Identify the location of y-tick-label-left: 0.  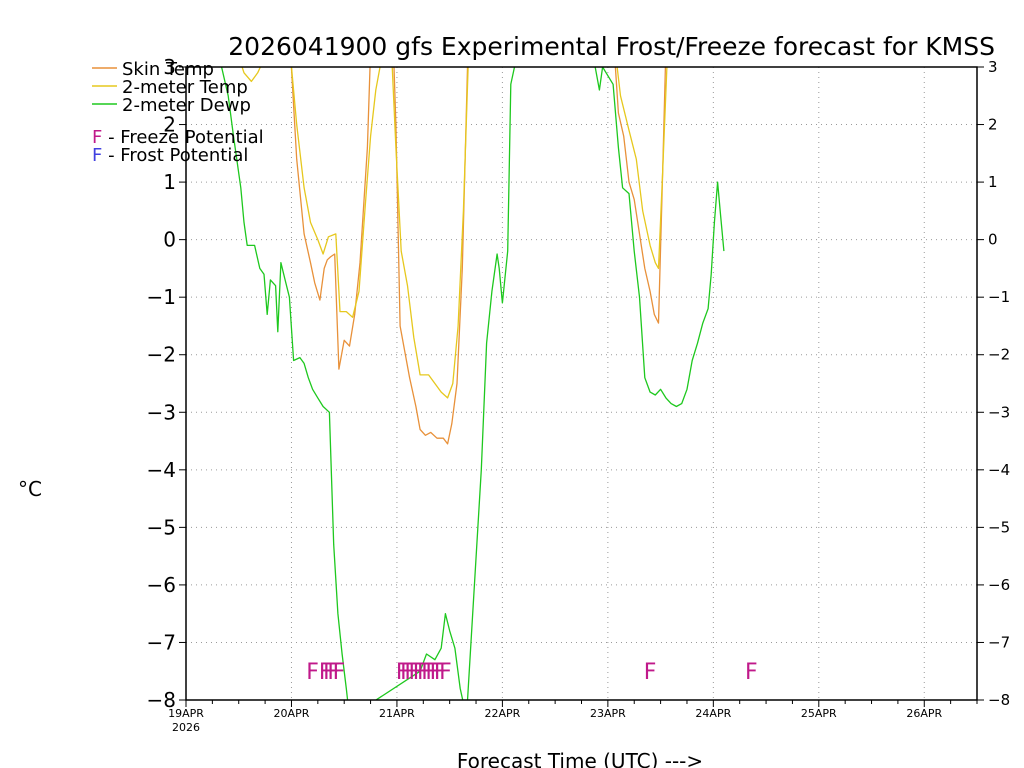
(169, 240).